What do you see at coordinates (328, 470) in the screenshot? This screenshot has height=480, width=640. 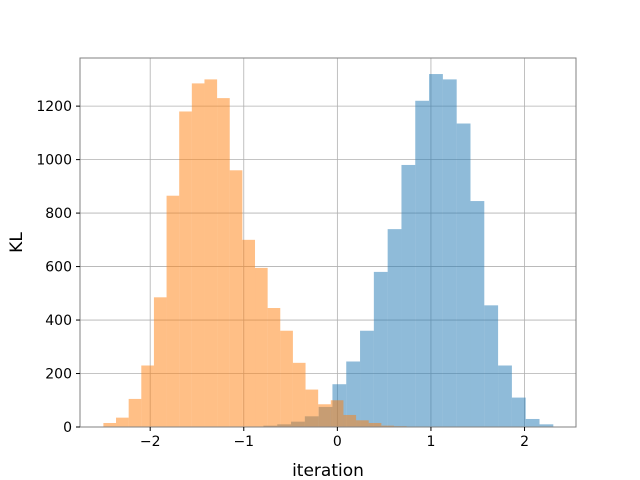 I see `x-axis-label: iteration` at bounding box center [328, 470].